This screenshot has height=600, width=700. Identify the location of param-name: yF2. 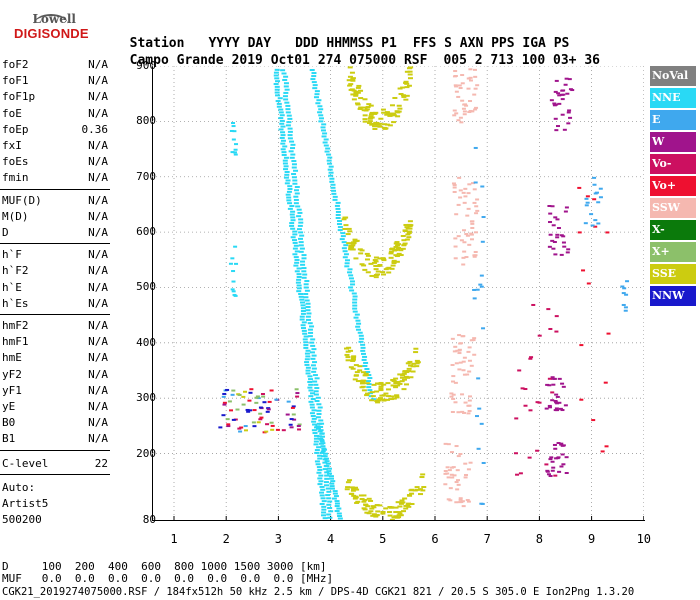
(12, 374).